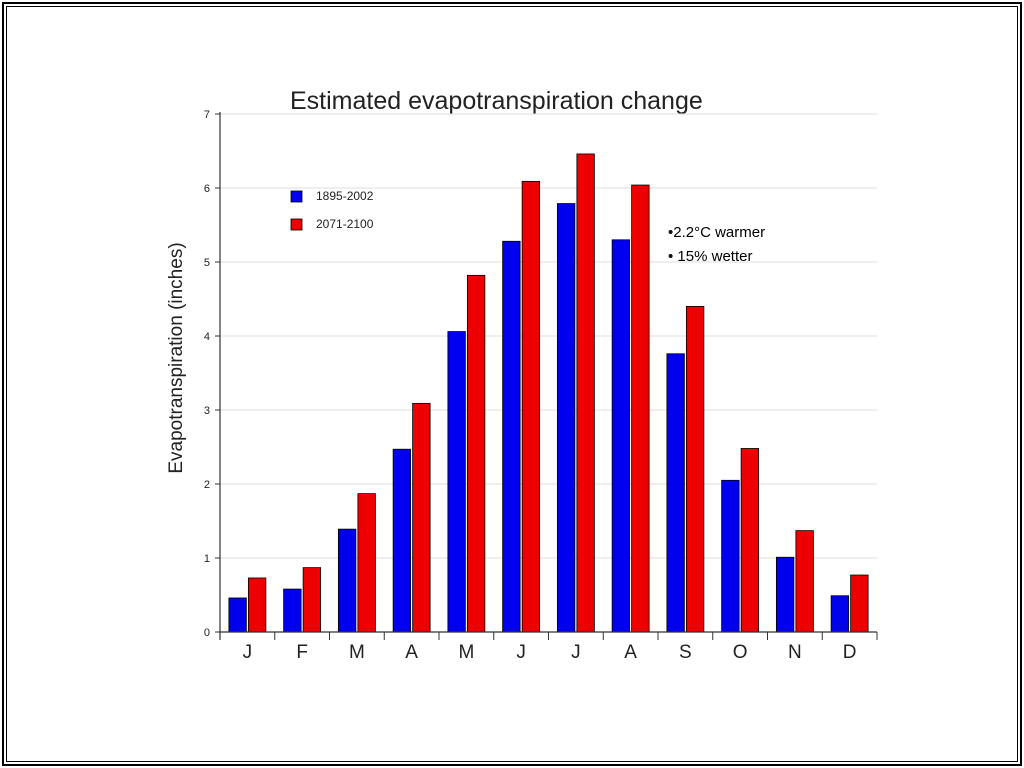 The image size is (1024, 768). I want to click on y-tick-label: 1, so click(207, 559).